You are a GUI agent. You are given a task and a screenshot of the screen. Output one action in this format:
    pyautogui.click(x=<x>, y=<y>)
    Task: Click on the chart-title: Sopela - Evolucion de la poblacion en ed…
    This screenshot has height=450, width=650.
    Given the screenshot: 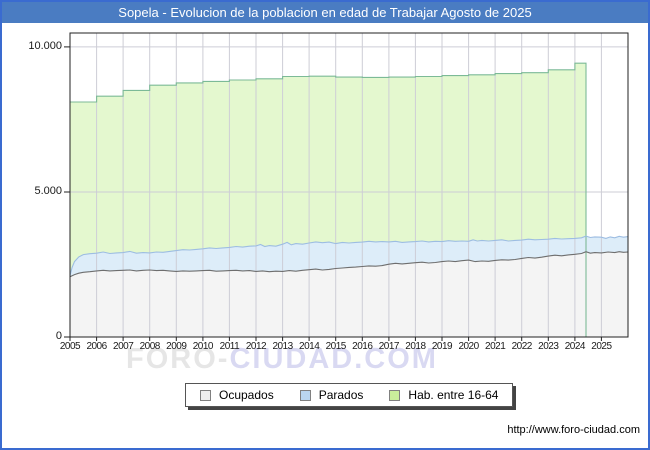 What is the action you would take?
    pyautogui.click(x=325, y=12)
    